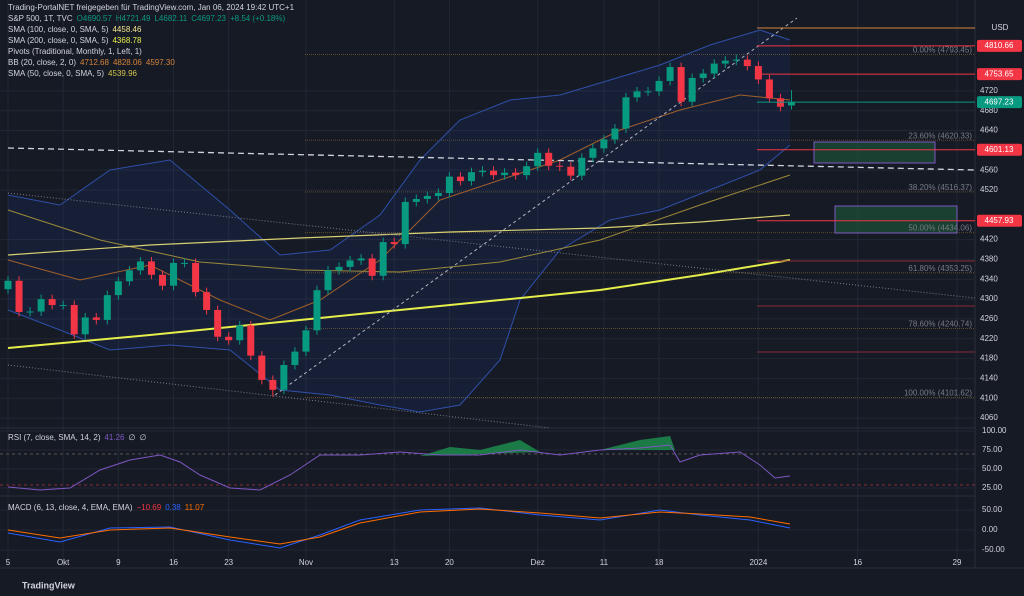 The width and height of the screenshot is (1024, 596). I want to click on macd-line, so click(399, 528).